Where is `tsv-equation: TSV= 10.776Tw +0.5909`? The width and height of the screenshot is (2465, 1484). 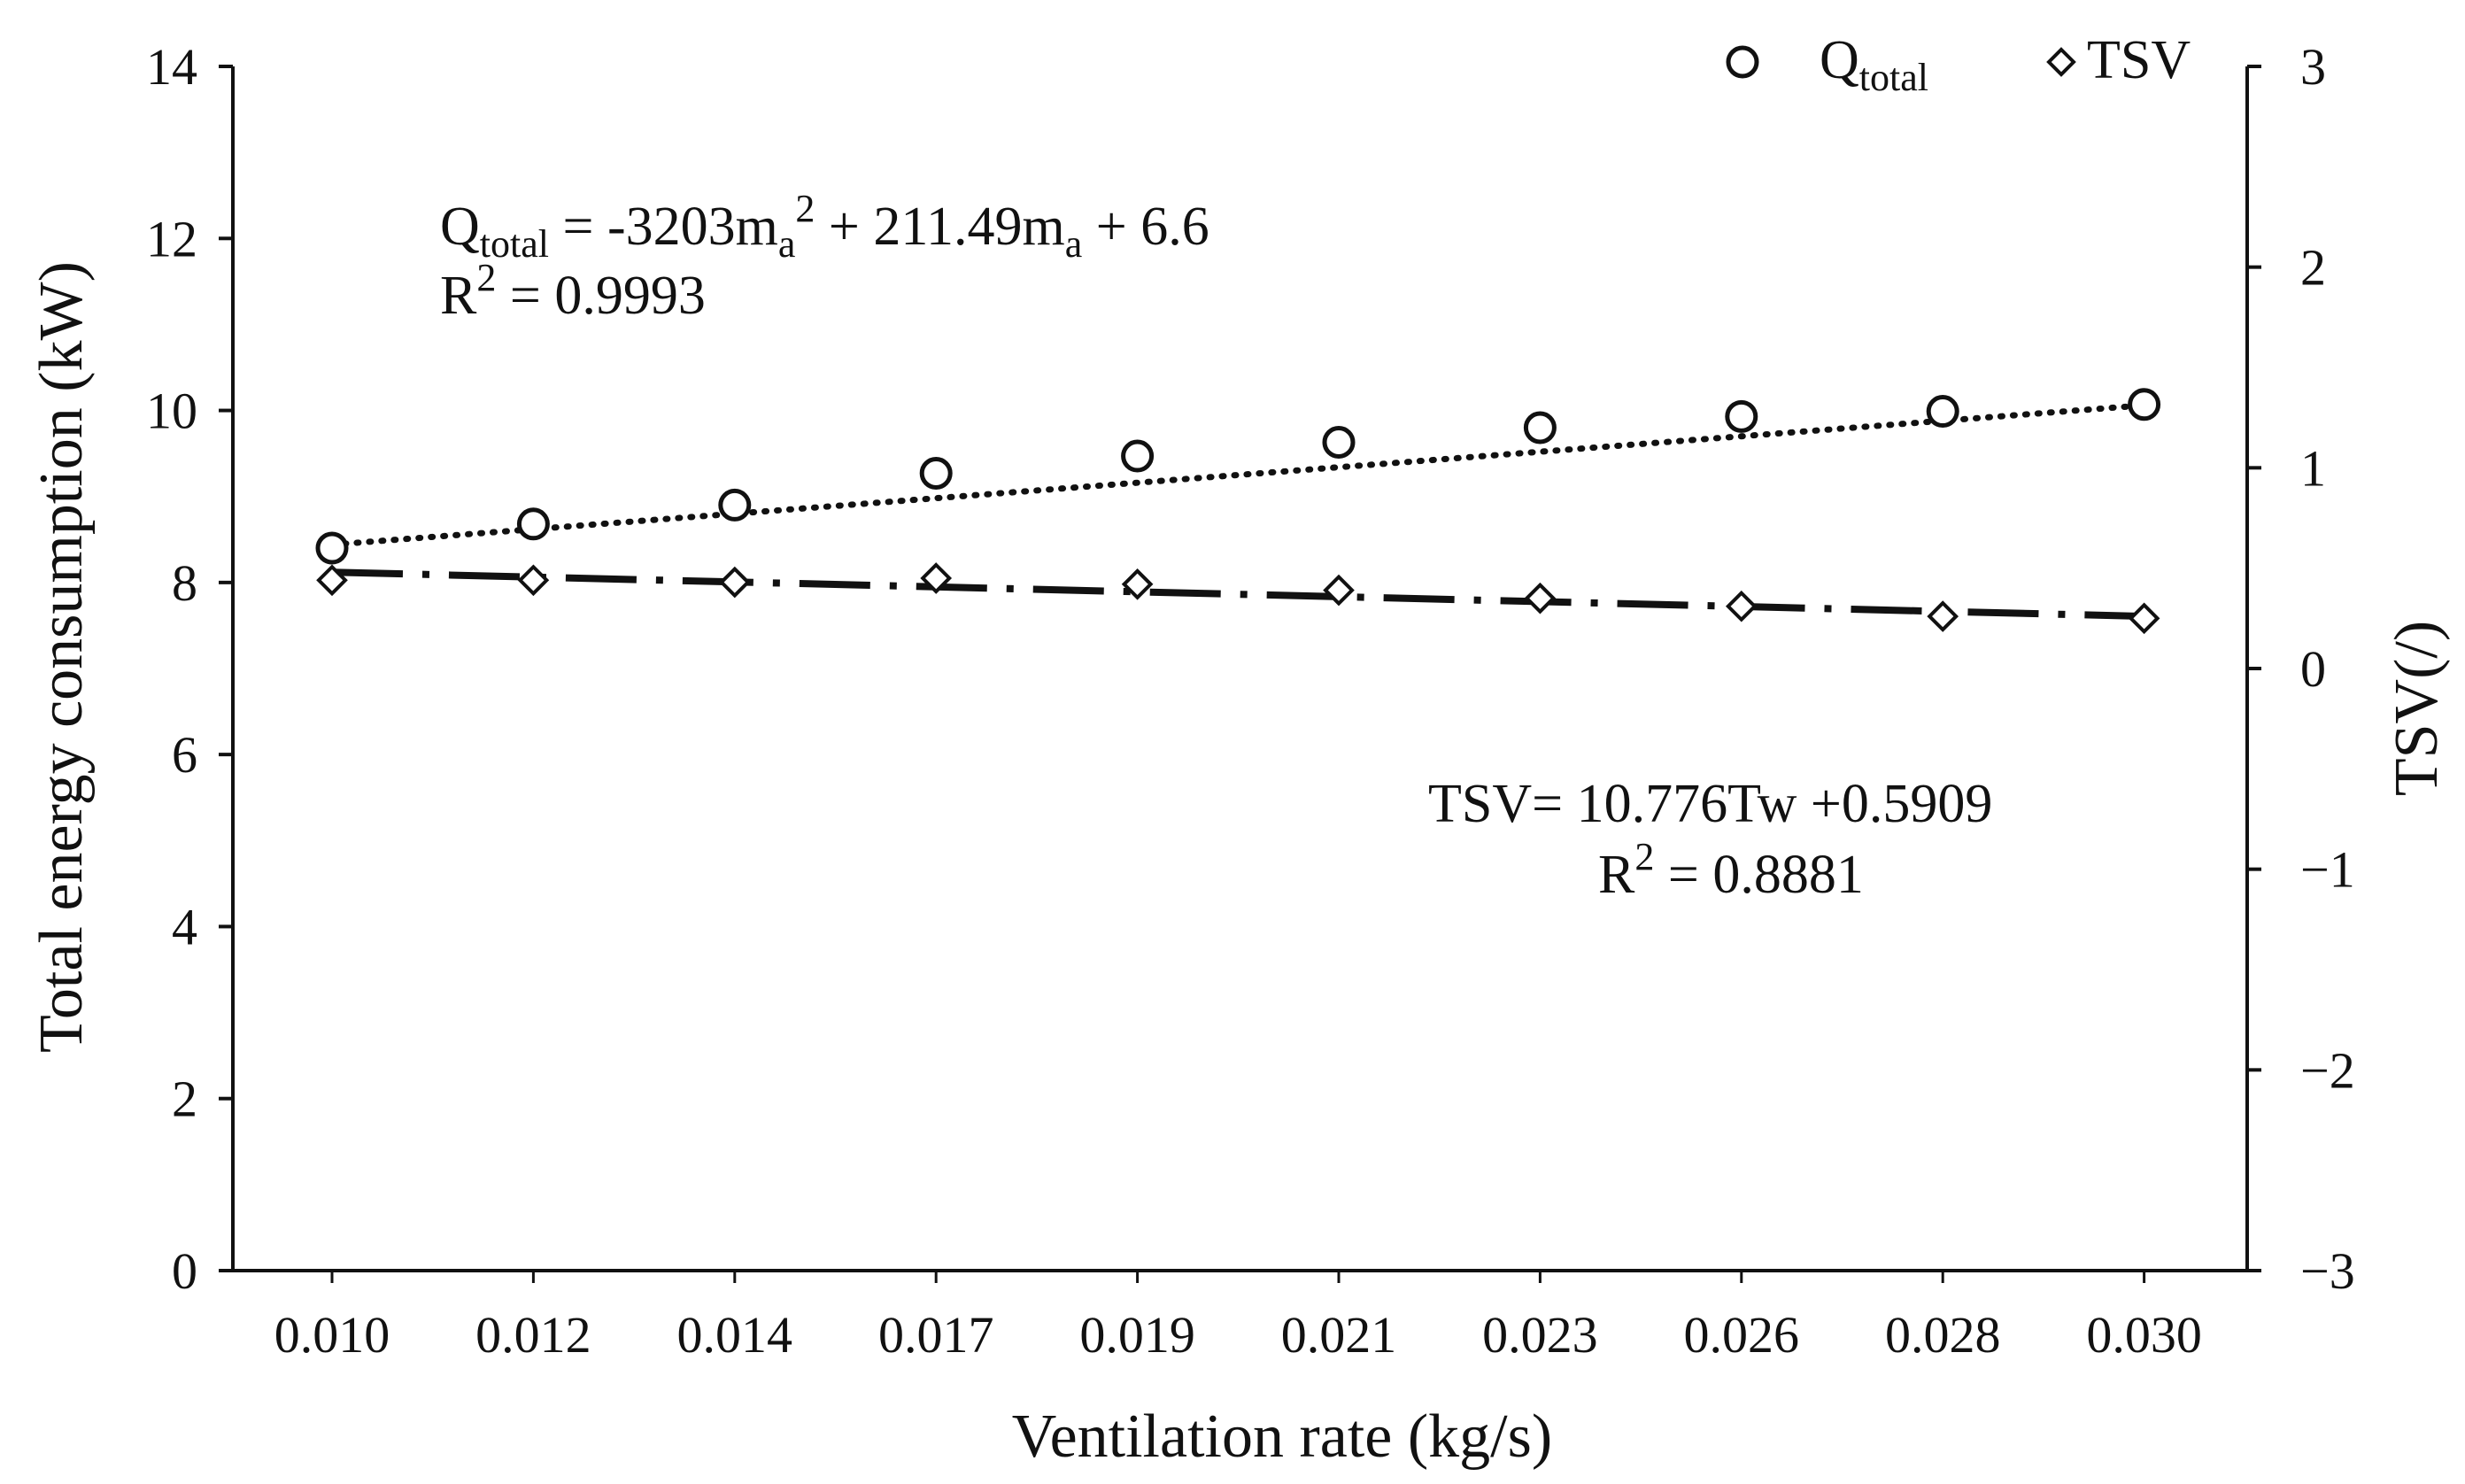
tsv-equation: TSV= 10.776Tw +0.5909 is located at coordinates (1710, 804).